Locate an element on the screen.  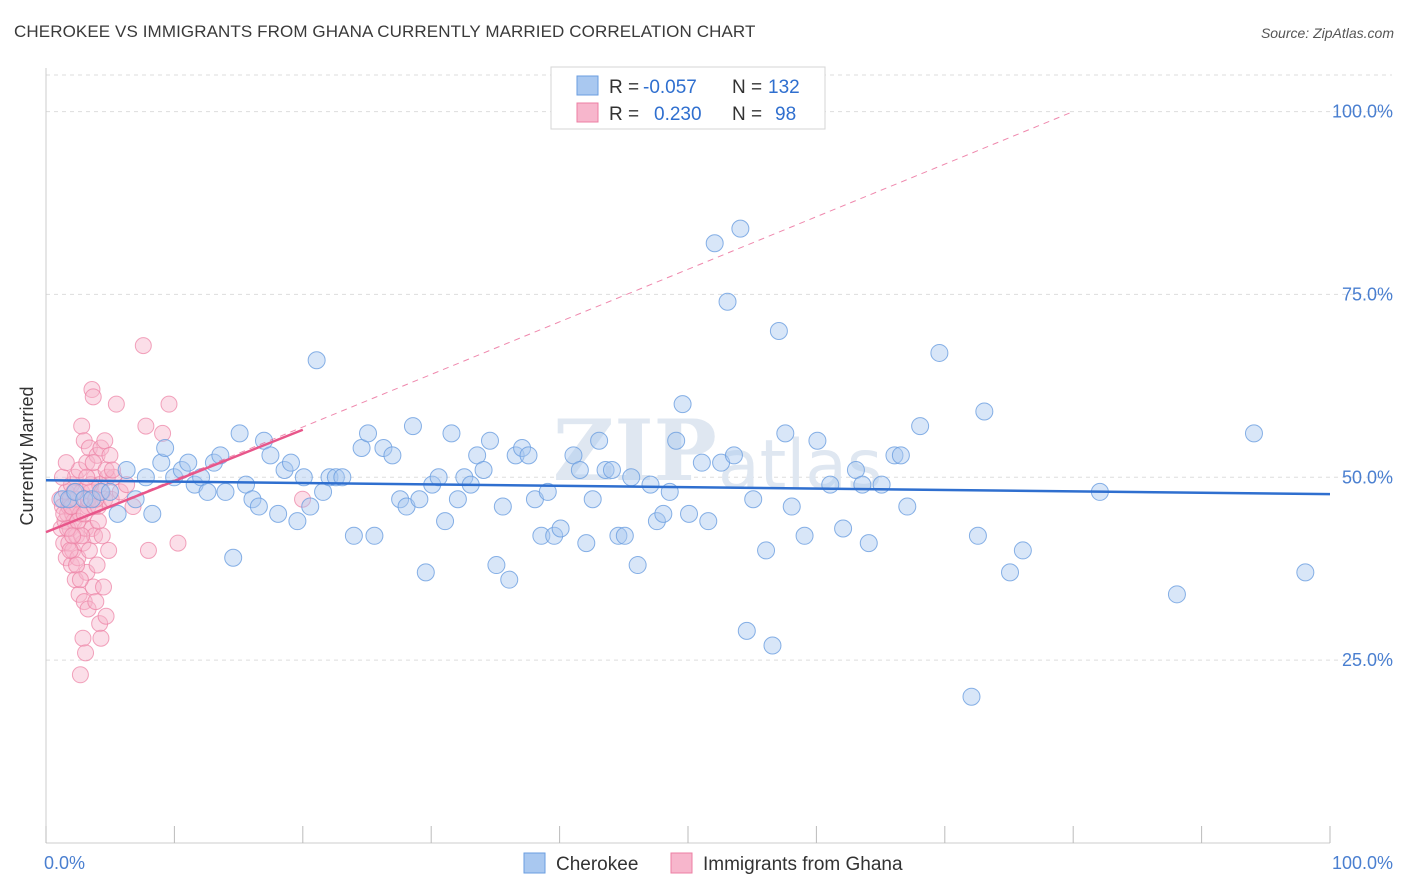
legend-r-label: R = is located at coordinates (624, 114).